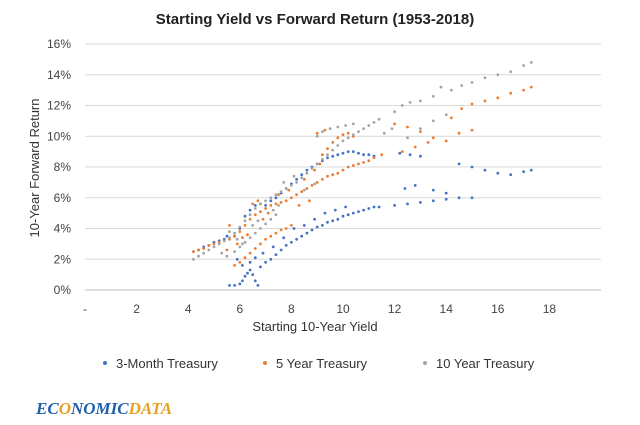  What do you see at coordinates (291, 309) in the screenshot?
I see `x-tick-label: 8` at bounding box center [291, 309].